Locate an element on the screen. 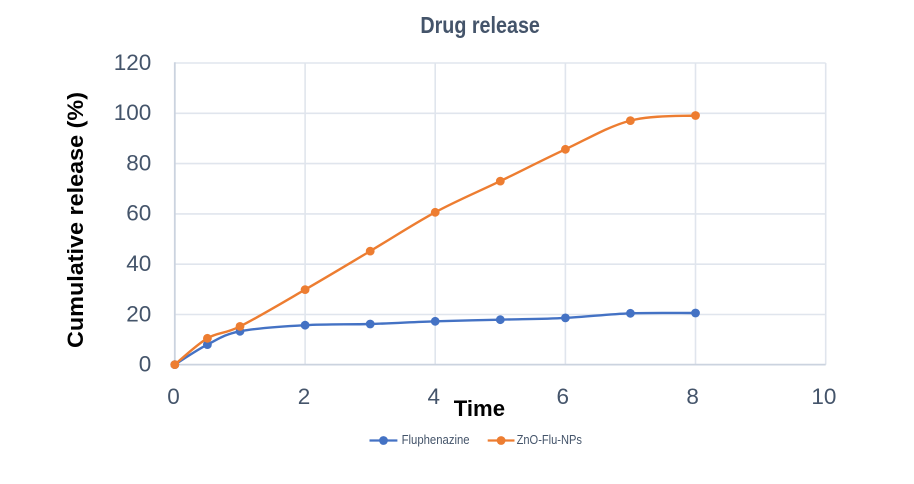 Image resolution: width=914 pixels, height=484 pixels. svg-text: 120 is located at coordinates (133, 62).